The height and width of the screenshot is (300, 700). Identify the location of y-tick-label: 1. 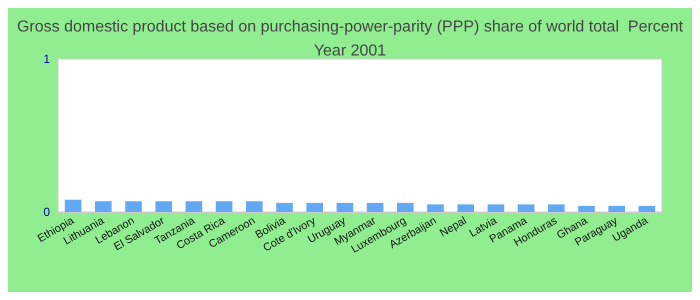
(46, 59).